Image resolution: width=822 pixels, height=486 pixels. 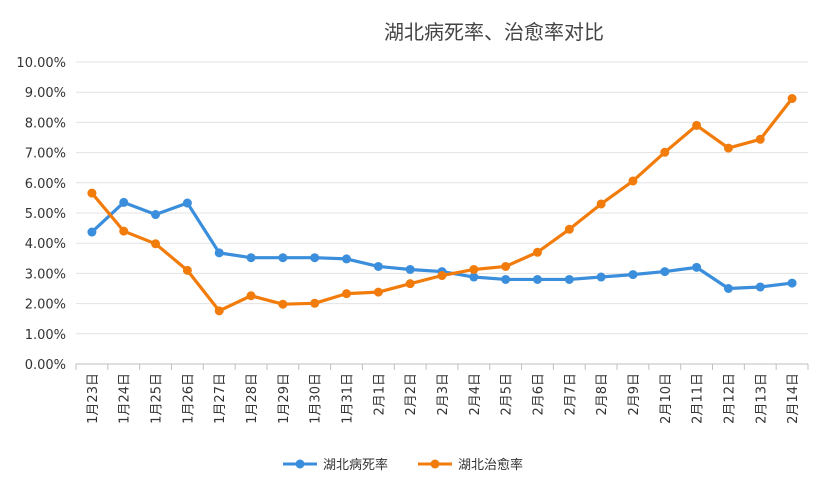 I want to click on x-tick-label: 1月23日, so click(x=93, y=398).